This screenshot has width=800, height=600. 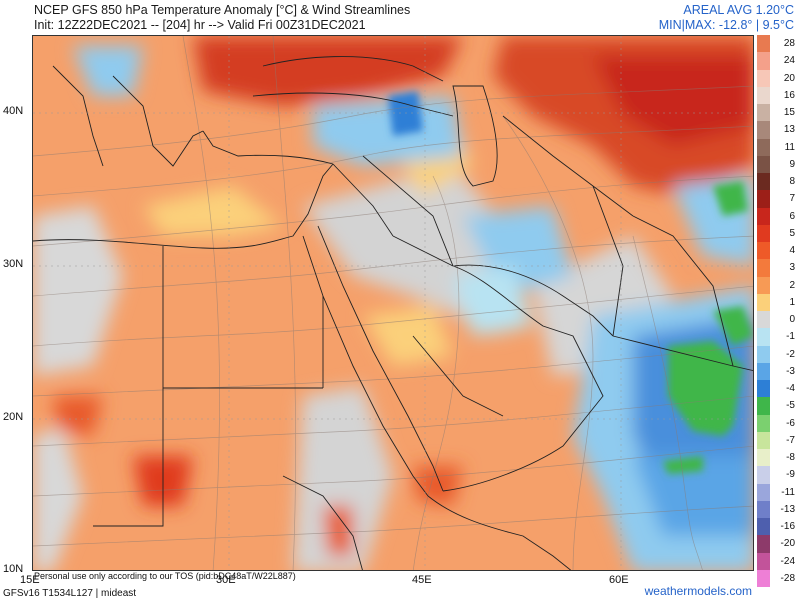 What do you see at coordinates (13, 111) in the screenshot?
I see `lat-label-40n: 40N` at bounding box center [13, 111].